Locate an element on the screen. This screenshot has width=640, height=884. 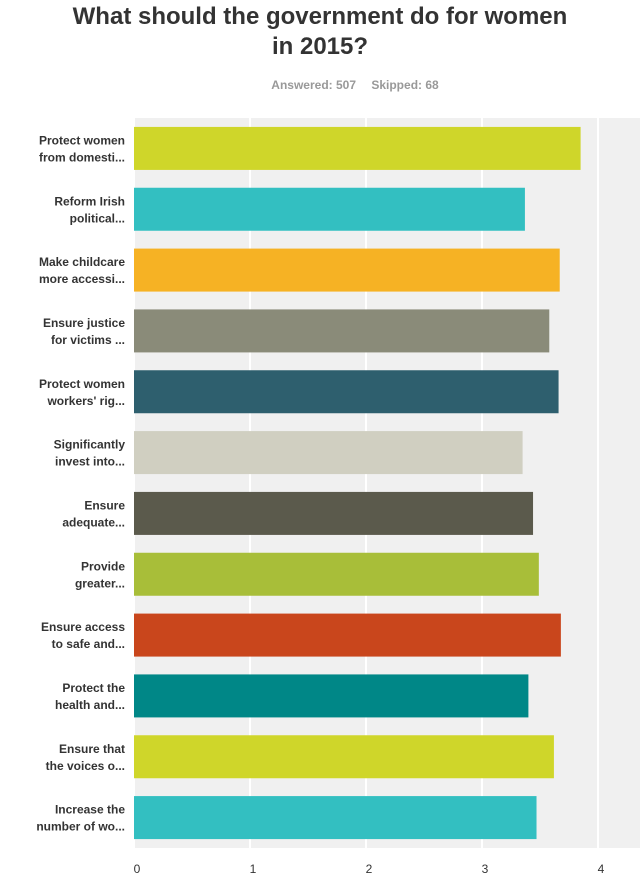
x-tick-label: 3 is located at coordinates (485, 869).